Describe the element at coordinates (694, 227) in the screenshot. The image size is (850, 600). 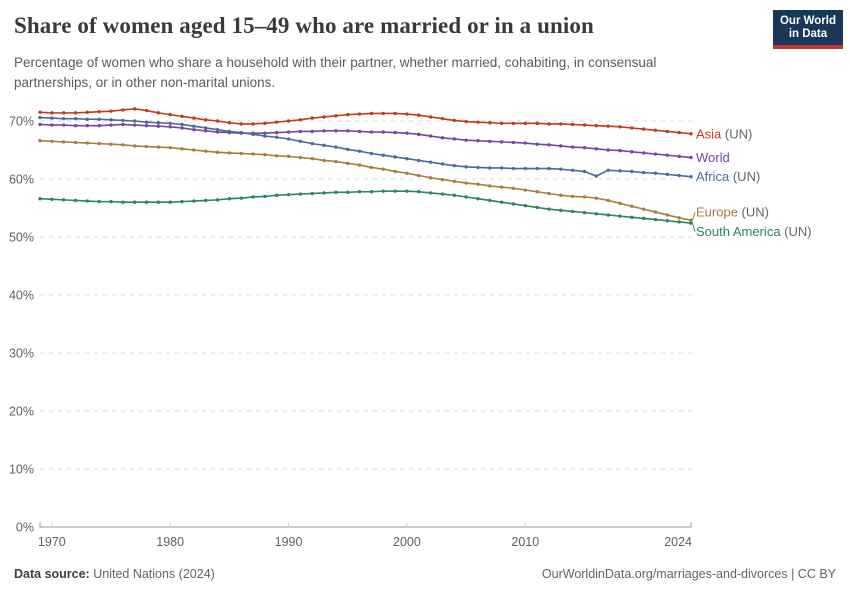
I see `legend-connector-south-america` at that location.